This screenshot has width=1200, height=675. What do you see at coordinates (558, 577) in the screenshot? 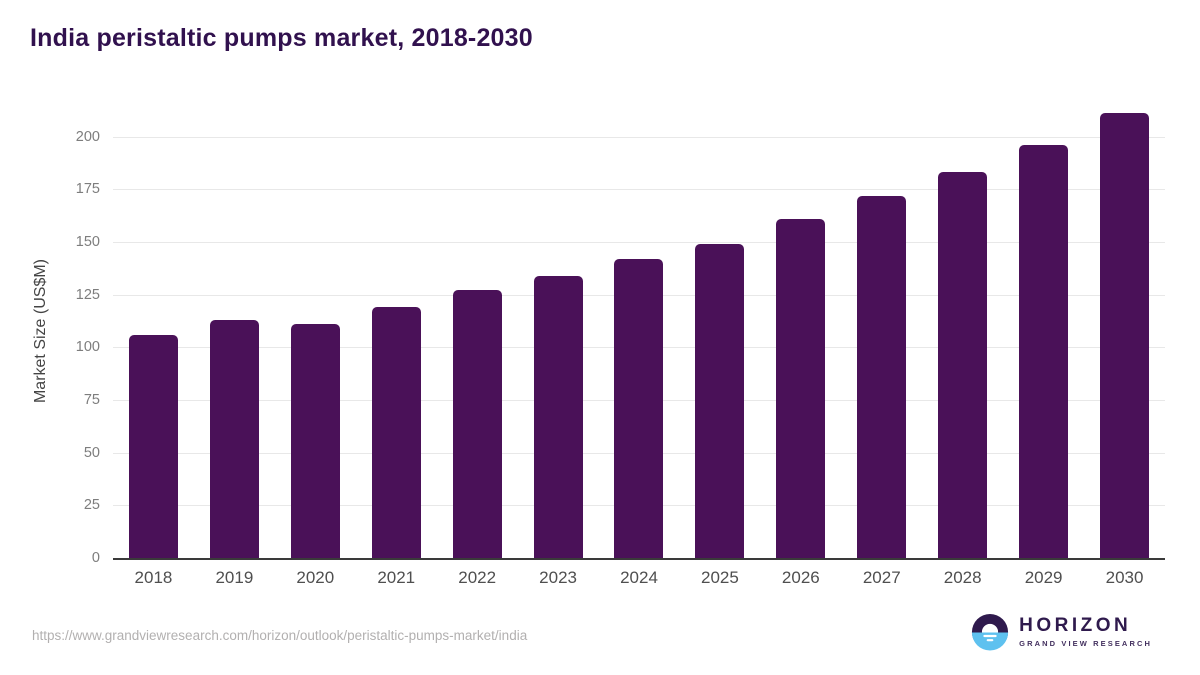
I see `x-tick-label: 2023` at bounding box center [558, 577].